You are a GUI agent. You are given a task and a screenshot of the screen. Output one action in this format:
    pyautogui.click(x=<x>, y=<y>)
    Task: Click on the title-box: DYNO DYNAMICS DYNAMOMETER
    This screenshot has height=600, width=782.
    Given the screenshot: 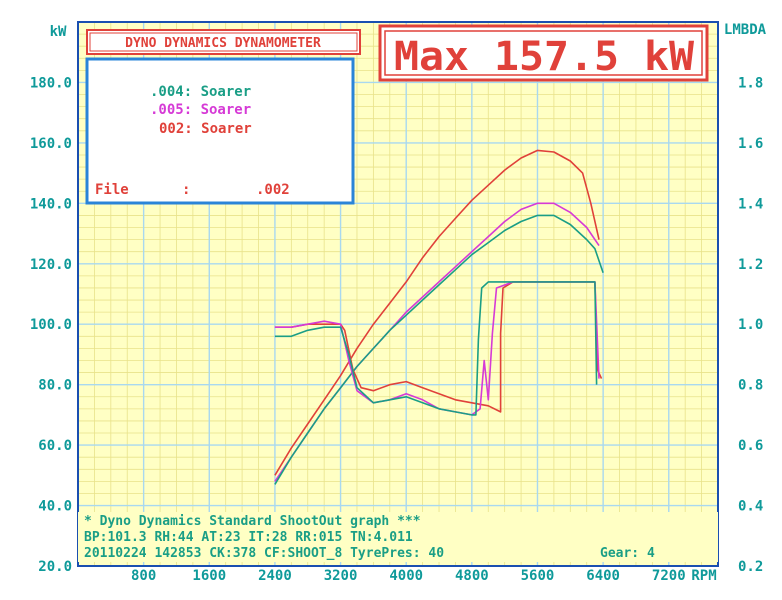 What is the action you would take?
    pyautogui.click(x=223, y=42)
    